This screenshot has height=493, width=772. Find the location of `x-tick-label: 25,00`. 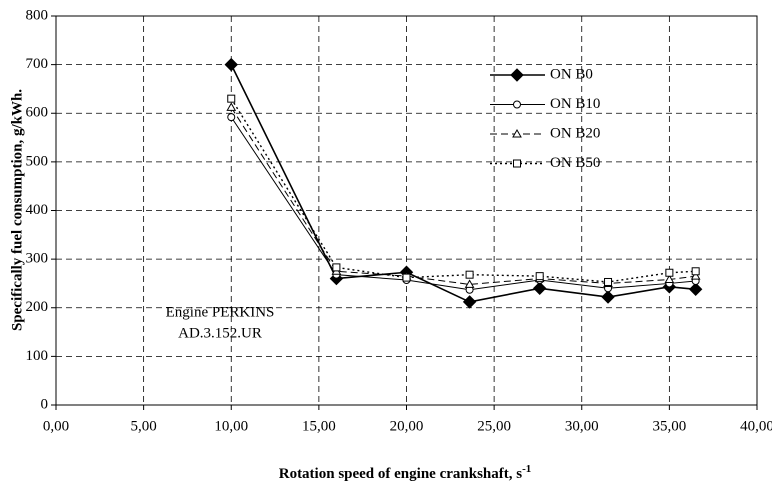

x-tick-label: 25,00 is located at coordinates (494, 426).